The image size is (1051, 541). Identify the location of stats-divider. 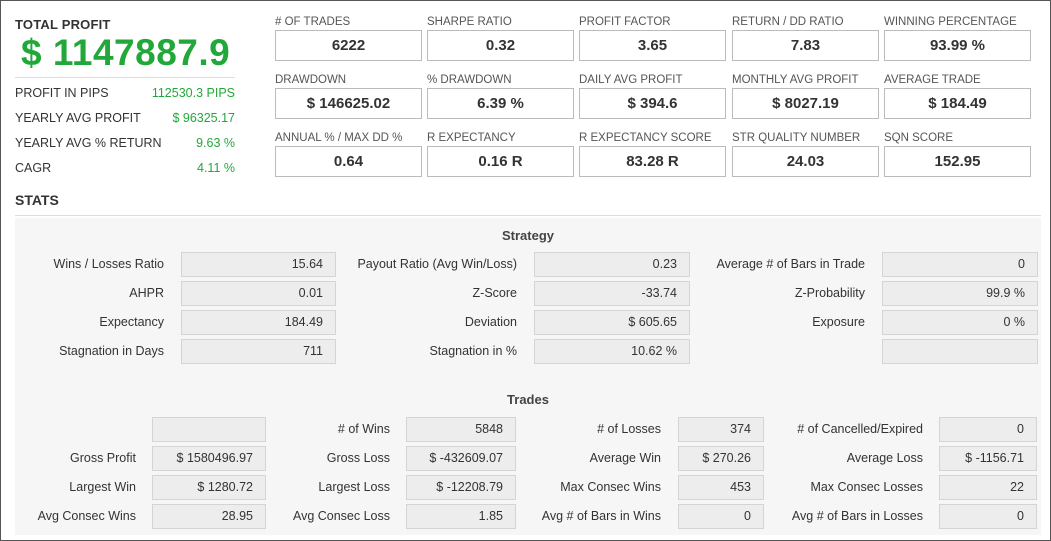
(528, 215).